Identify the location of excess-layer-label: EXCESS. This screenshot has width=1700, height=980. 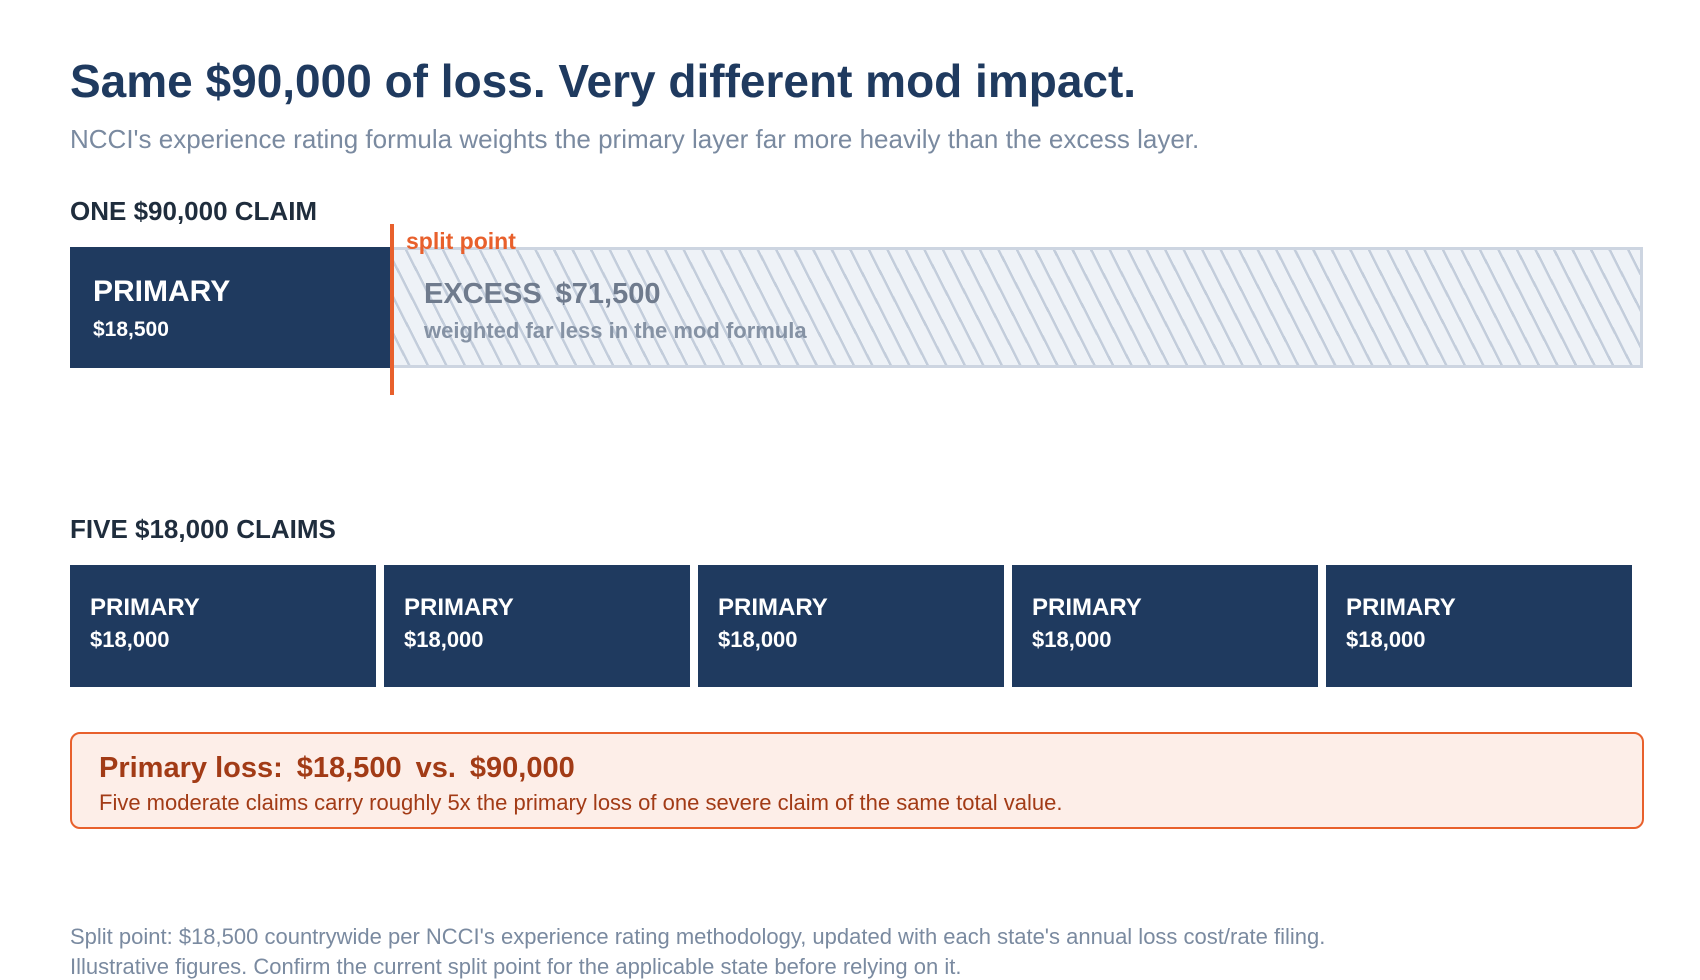
(483, 294).